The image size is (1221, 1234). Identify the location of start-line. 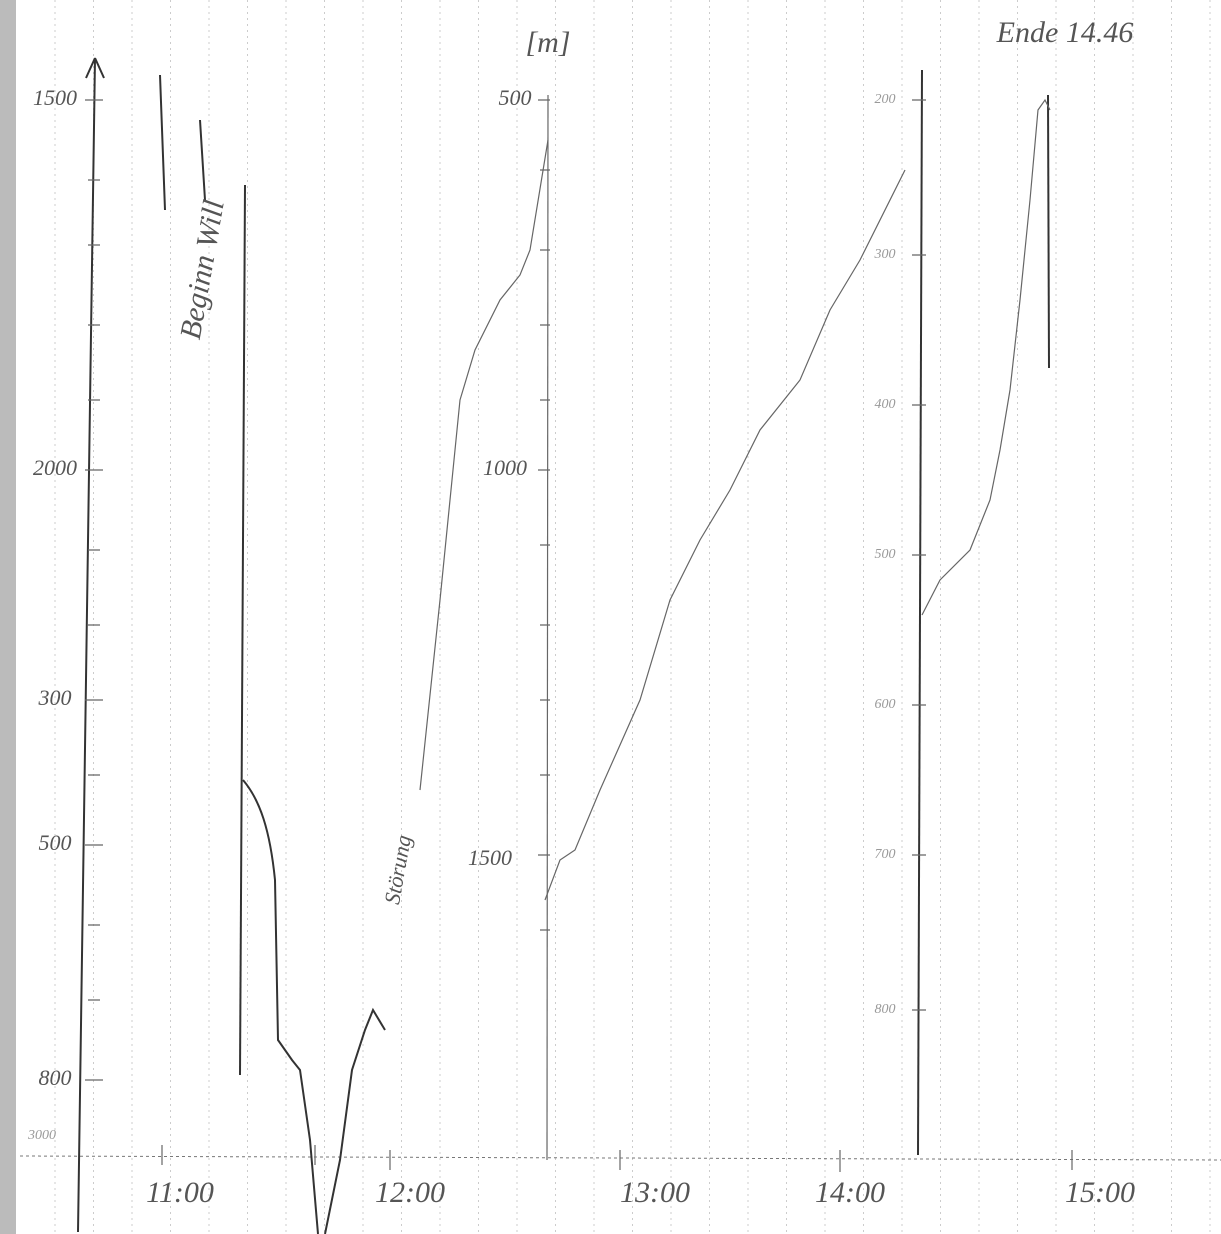
(242, 630).